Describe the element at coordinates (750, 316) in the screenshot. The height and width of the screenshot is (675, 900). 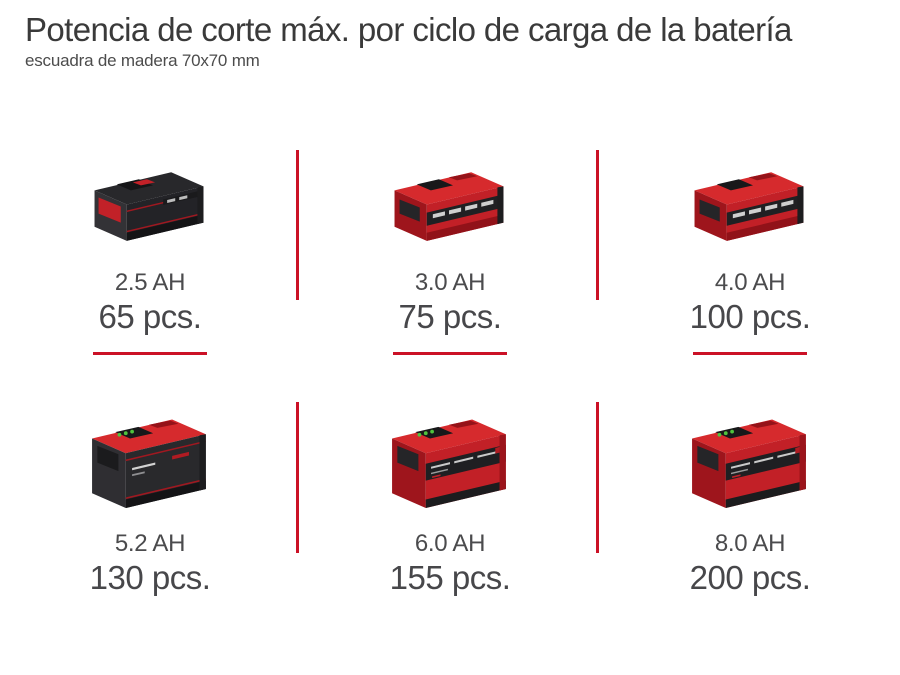
I see `battery-count-label: 100 pcs.` at that location.